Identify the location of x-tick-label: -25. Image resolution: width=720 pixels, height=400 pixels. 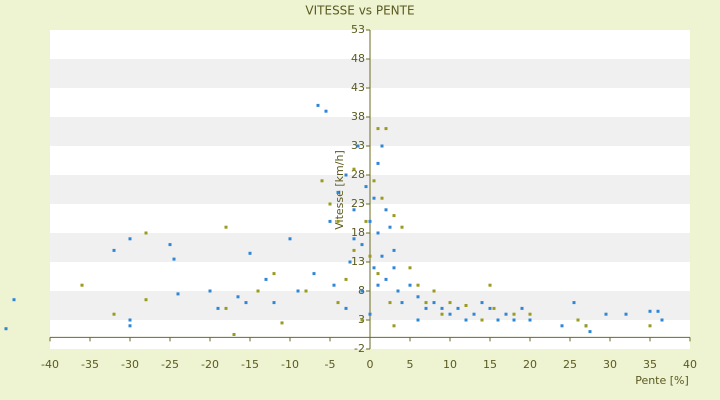
(170, 364).